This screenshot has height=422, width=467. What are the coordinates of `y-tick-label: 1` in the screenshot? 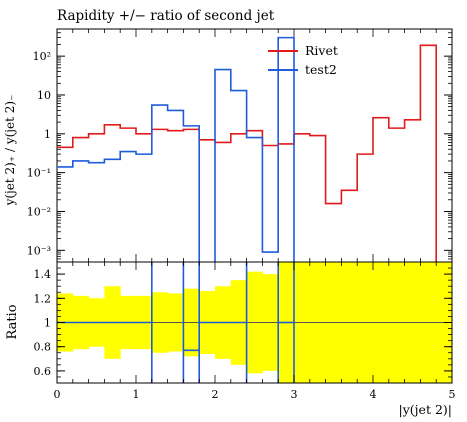 It's located at (47, 134).